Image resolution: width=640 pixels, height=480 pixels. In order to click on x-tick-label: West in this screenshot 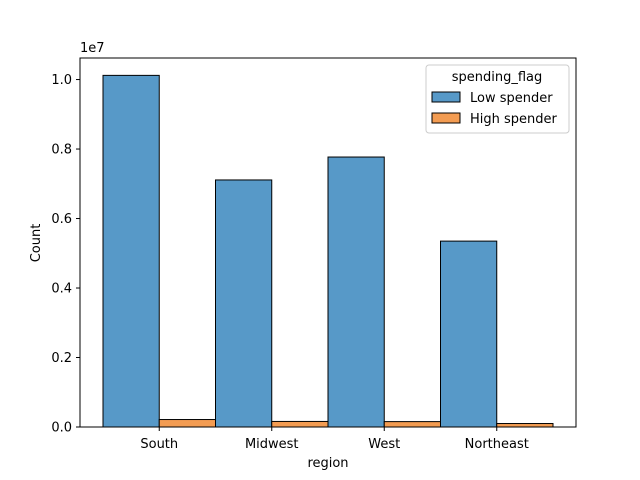, I will do `click(384, 444)`.